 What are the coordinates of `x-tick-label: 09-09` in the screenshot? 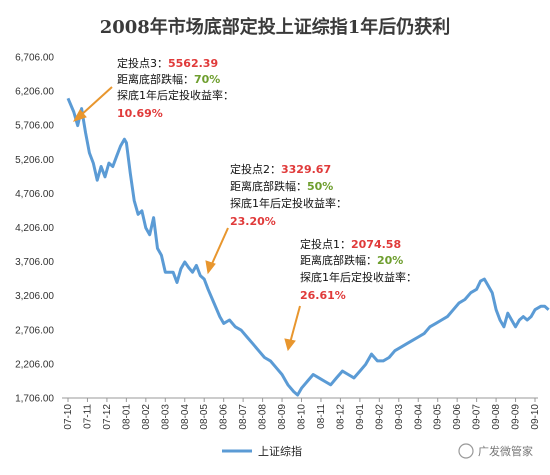 It's located at (516, 417).